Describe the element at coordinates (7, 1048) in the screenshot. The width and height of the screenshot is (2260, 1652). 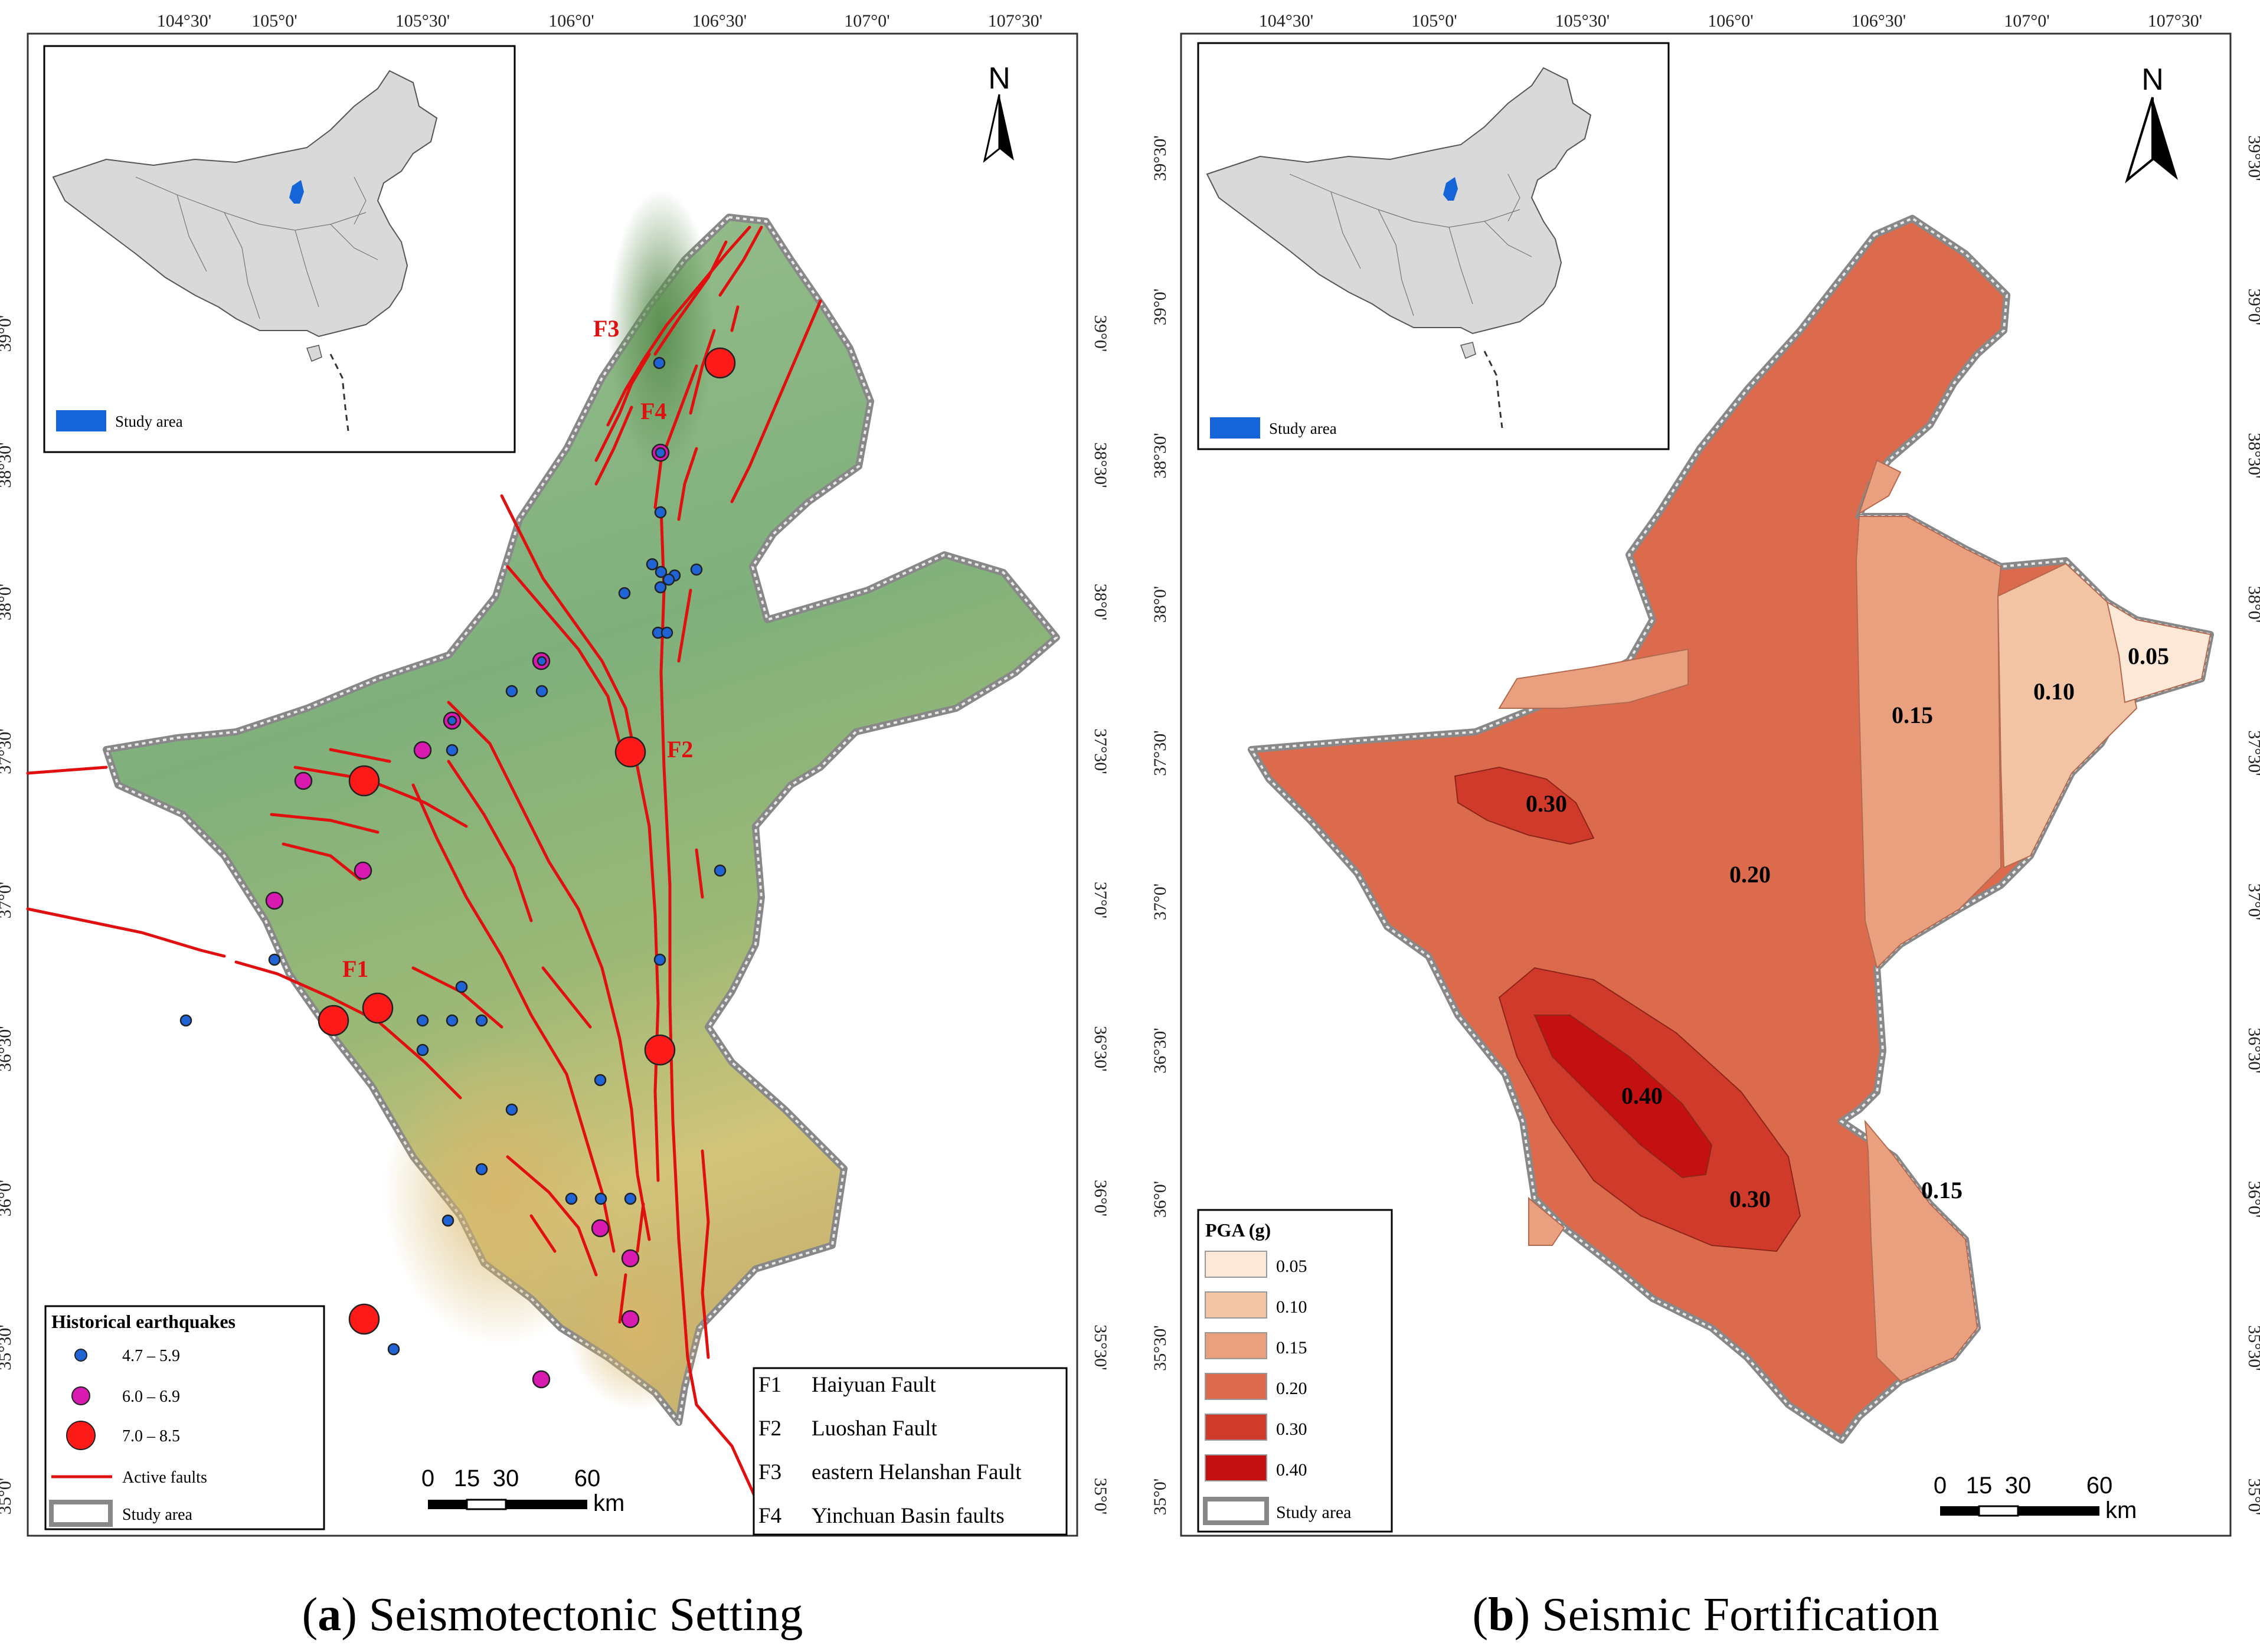
I see `lat-tick: 36°30'` at that location.